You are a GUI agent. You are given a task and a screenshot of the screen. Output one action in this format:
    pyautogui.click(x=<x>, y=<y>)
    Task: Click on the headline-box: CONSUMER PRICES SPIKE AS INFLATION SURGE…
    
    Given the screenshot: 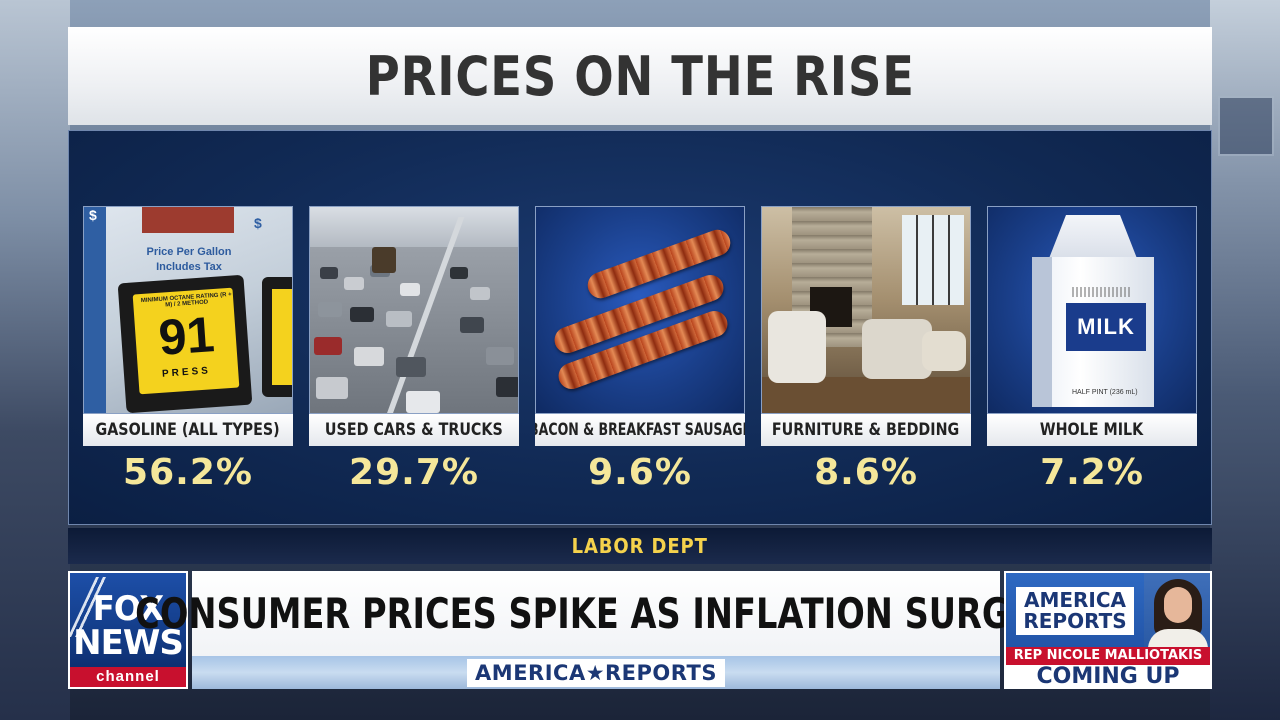 What is the action you would take?
    pyautogui.click(x=596, y=613)
    